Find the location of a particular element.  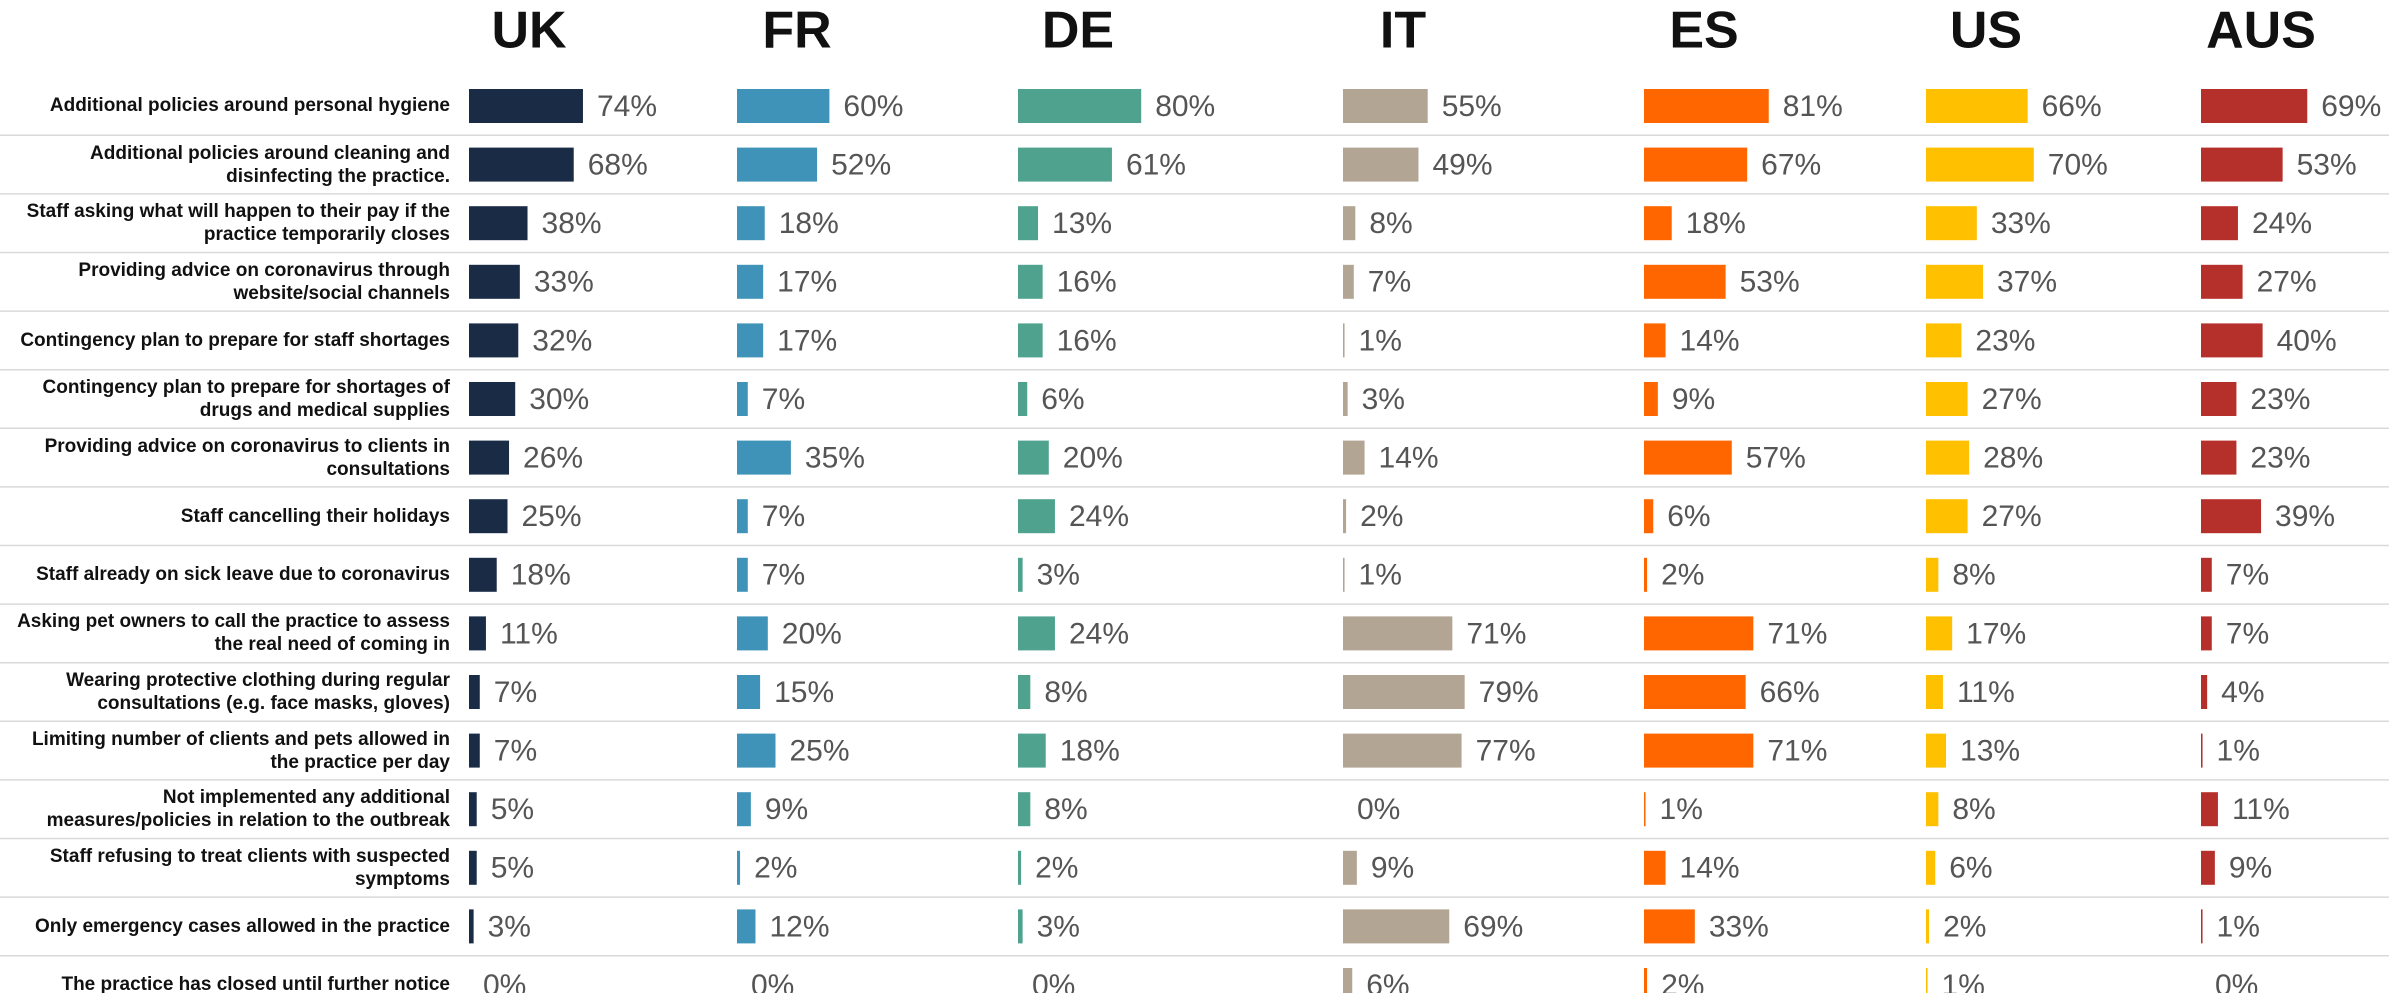

value-label: 55% is located at coordinates (1472, 106).